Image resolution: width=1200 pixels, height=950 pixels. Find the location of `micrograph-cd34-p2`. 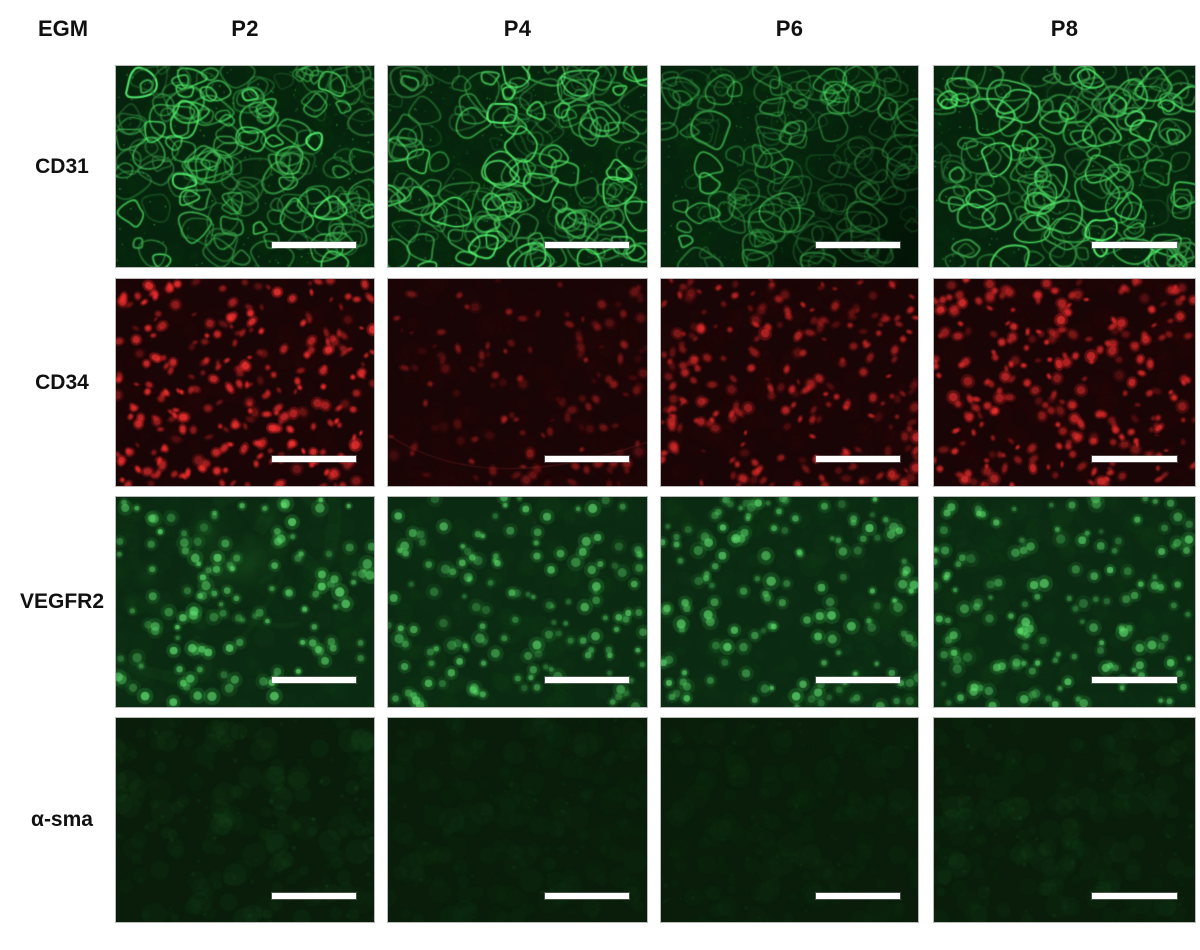

micrograph-cd34-p2 is located at coordinates (245, 382).